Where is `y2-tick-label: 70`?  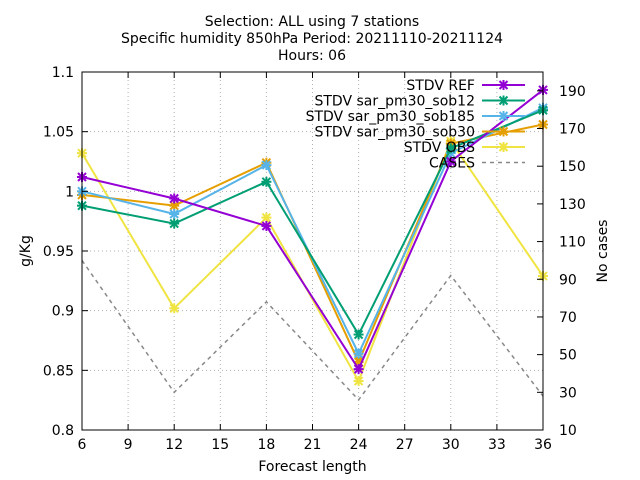
y2-tick-label: 70 is located at coordinates (568, 318).